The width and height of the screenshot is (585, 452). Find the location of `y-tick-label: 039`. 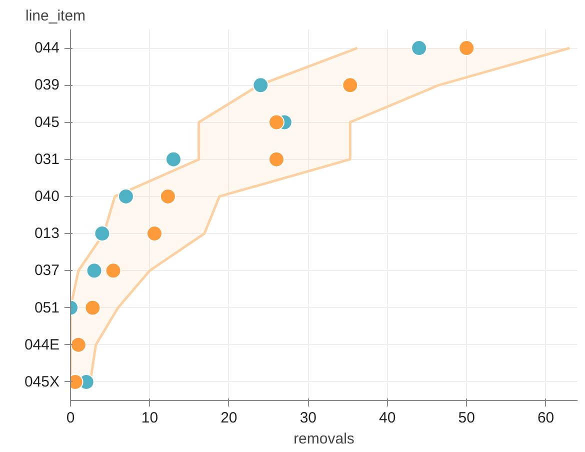

y-tick-label: 039 is located at coordinates (47, 85).